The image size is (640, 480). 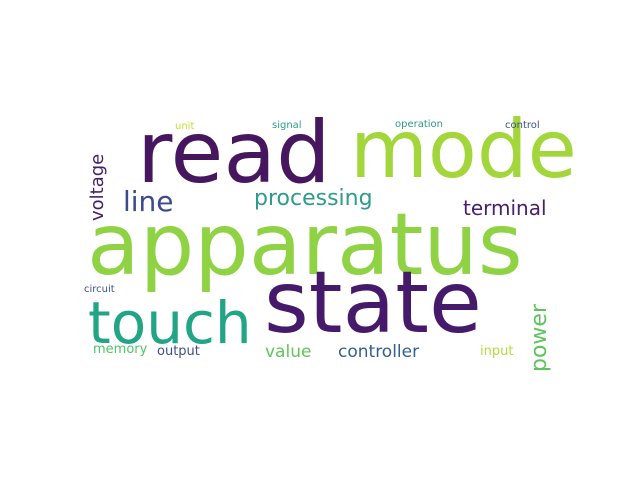 I want to click on word-voltage: voltage, so click(x=98, y=187).